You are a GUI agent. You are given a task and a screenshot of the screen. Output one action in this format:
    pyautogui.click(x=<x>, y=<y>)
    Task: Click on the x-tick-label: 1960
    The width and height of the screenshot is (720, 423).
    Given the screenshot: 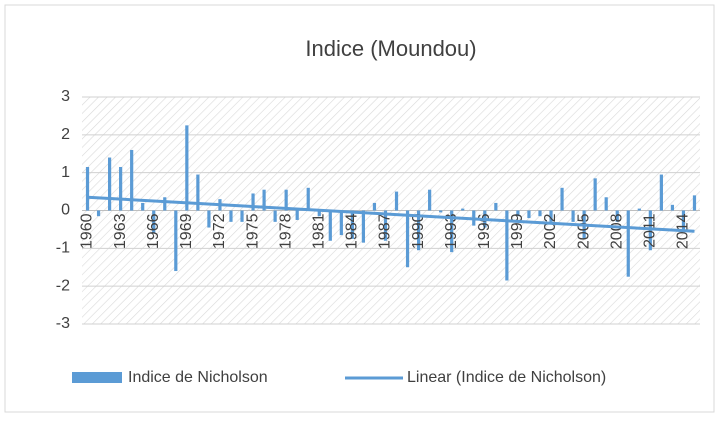 What is the action you would take?
    pyautogui.click(x=87, y=231)
    